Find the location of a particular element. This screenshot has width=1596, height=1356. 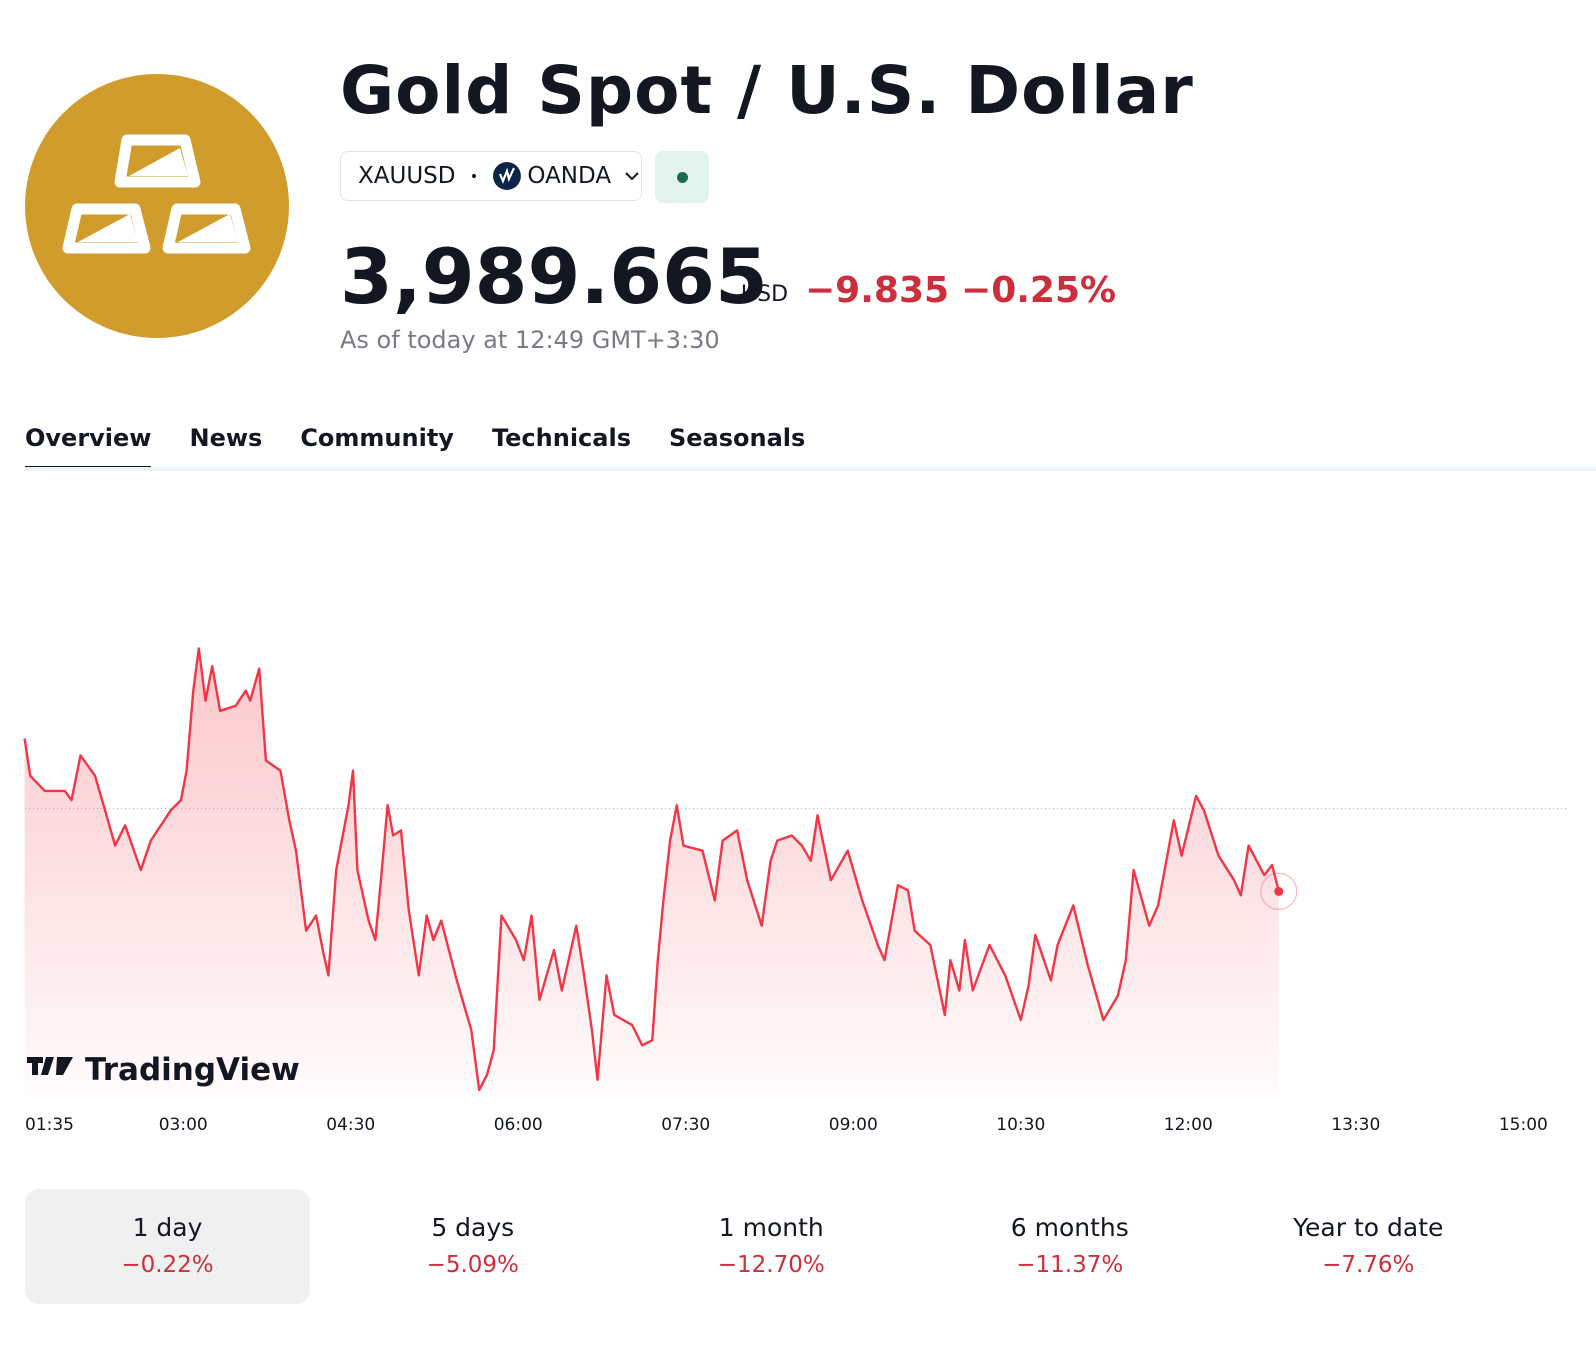

x-tick-label: 09:00 is located at coordinates (853, 1125).